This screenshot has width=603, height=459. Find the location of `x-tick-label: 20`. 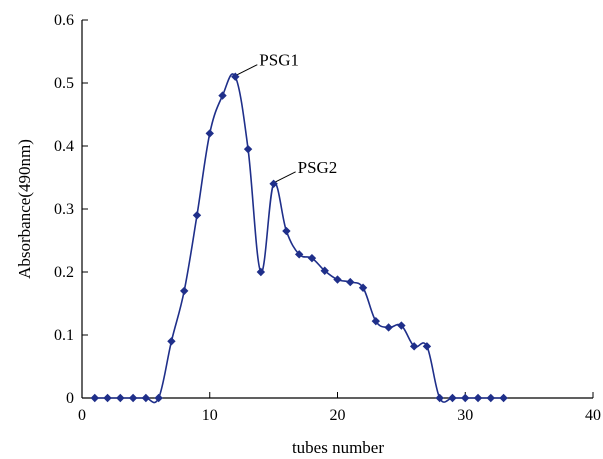

x-tick-label: 20 is located at coordinates (338, 415).